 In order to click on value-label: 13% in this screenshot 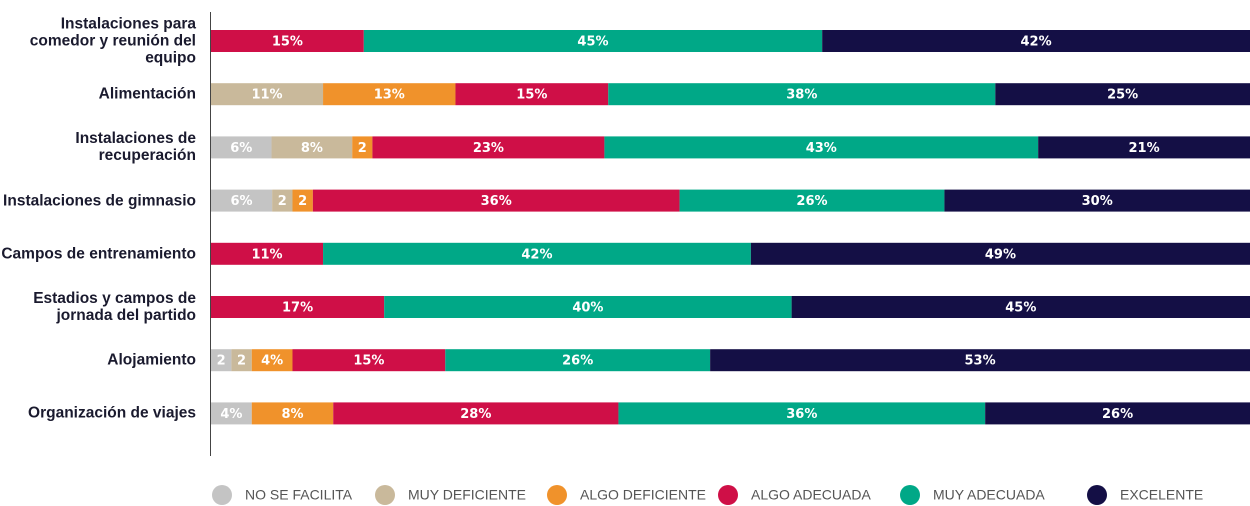, I will do `click(389, 95)`.